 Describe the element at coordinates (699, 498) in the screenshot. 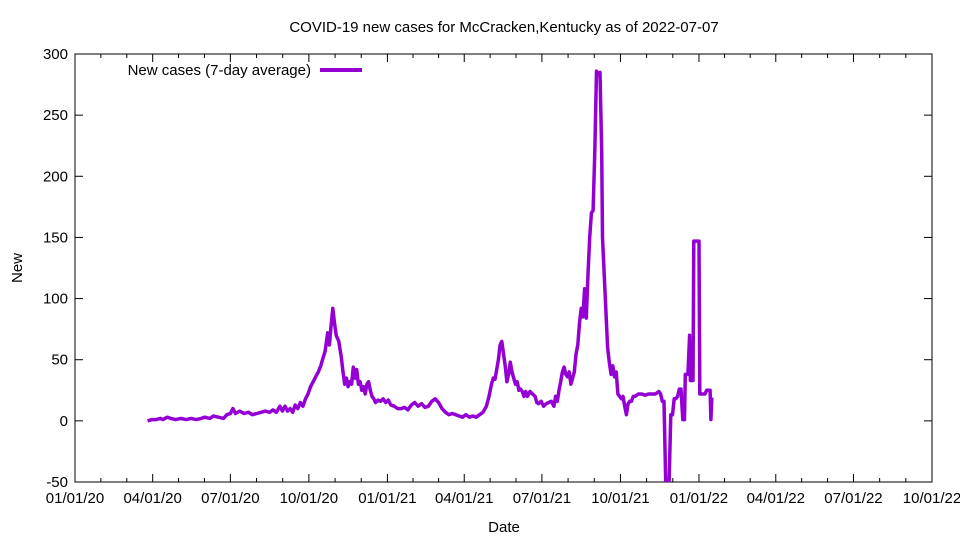

I see `x-tick-label: 01/01/22` at that location.